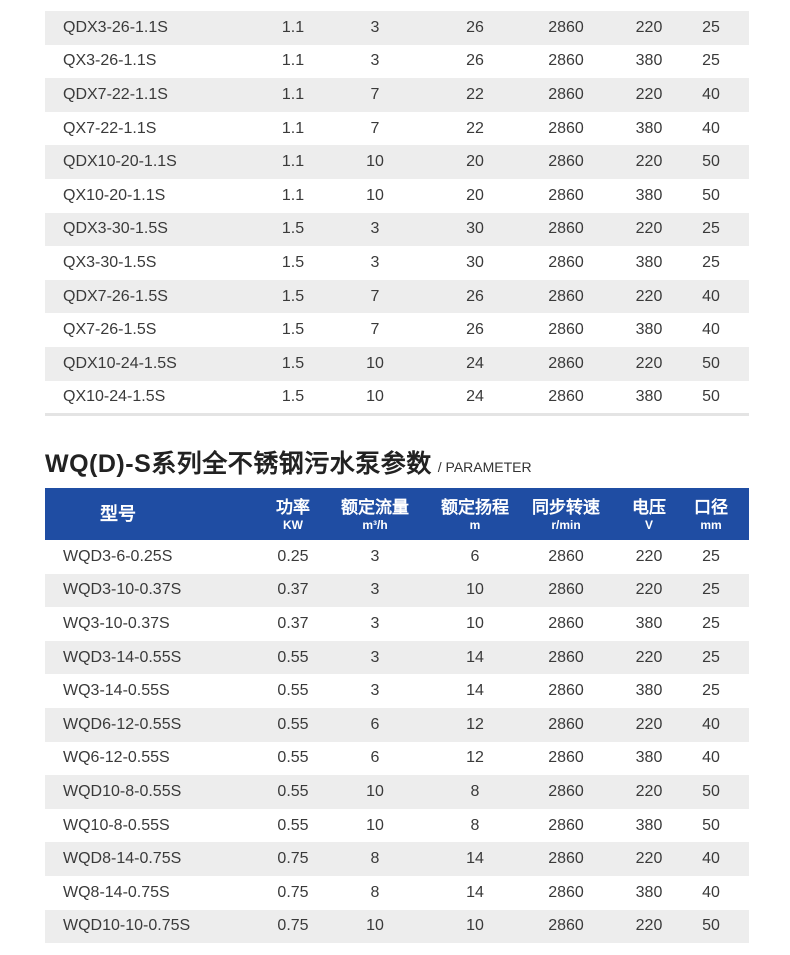  I want to click on table-row: QDX10-24-1.5S 1.5 10 24 2860 220 50, so click(397, 363).